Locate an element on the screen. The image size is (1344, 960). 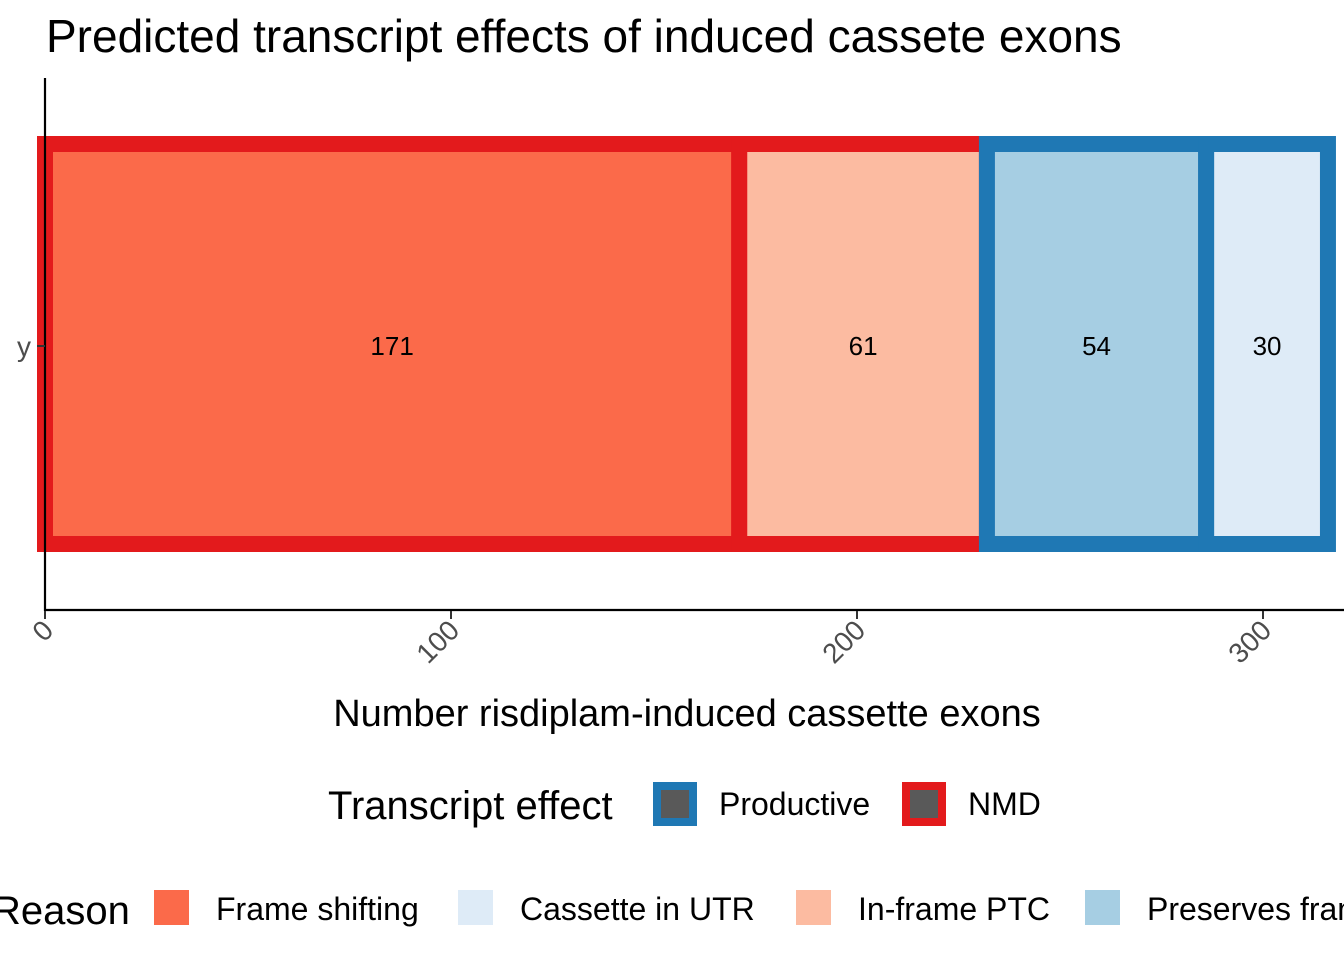
bar-segment-preserves-frame is located at coordinates (1096, 344).